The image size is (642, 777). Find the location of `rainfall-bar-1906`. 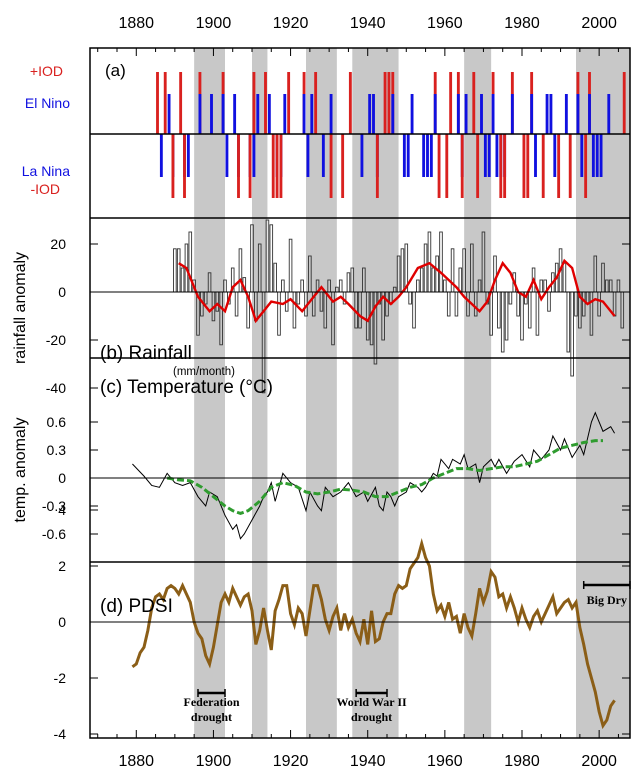

rainfall-bar-1906 is located at coordinates (236, 304).